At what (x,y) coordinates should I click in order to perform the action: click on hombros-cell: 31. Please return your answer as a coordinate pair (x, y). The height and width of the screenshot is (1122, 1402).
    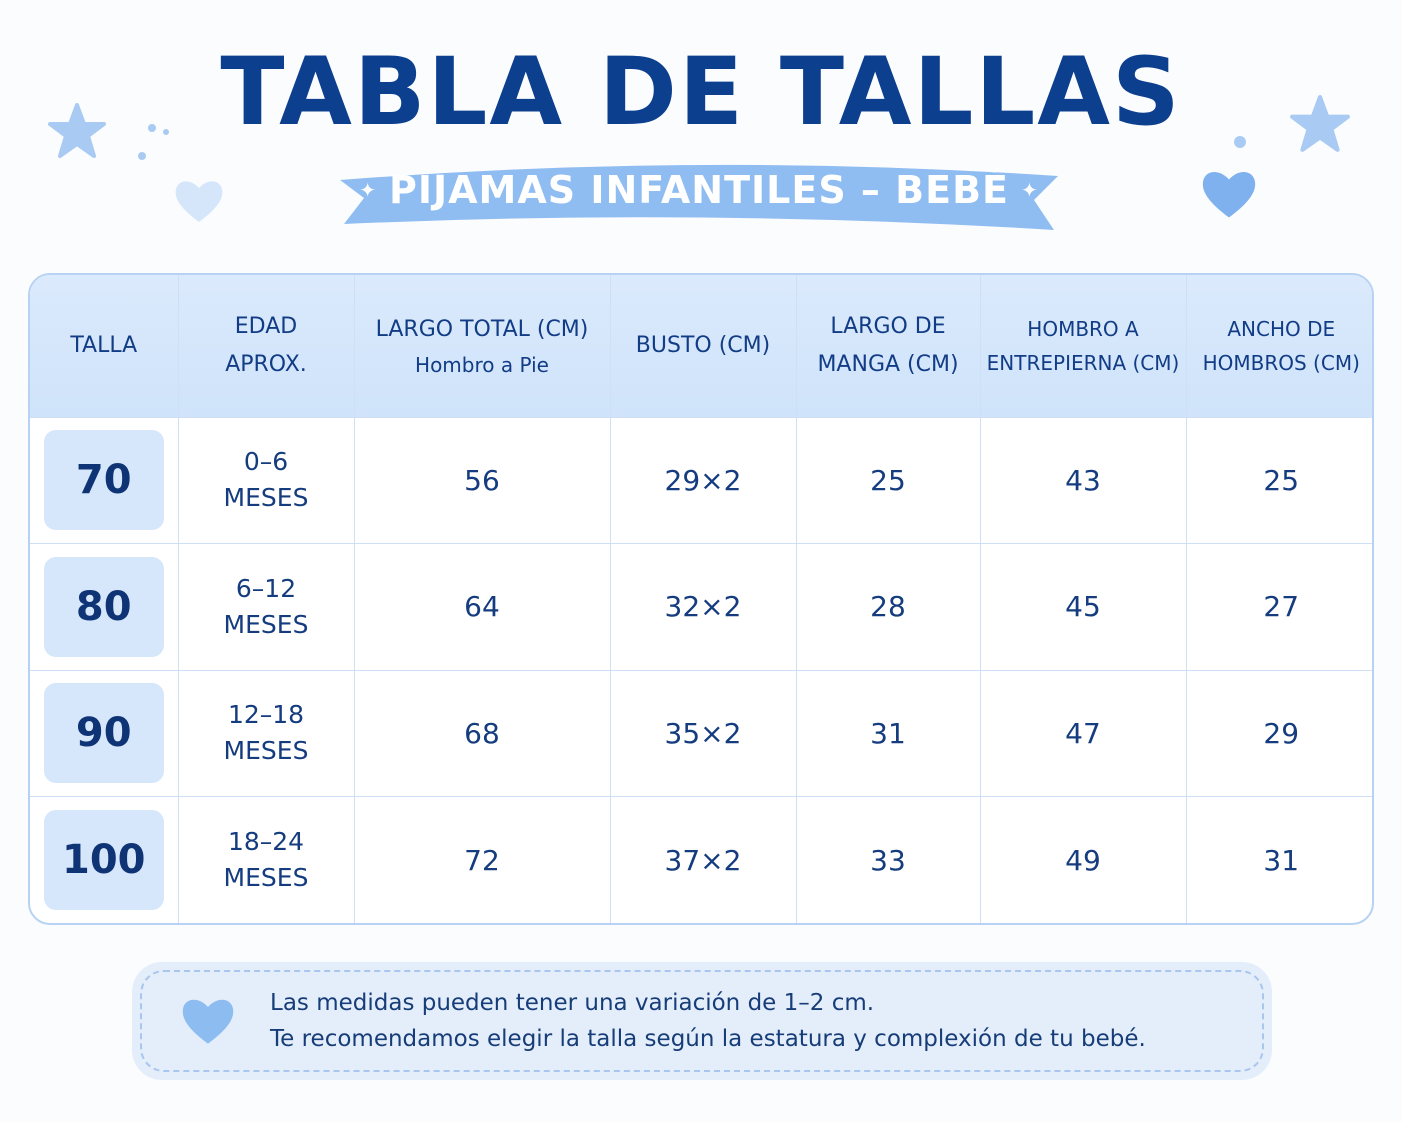
    Looking at the image, I should click on (1278, 859).